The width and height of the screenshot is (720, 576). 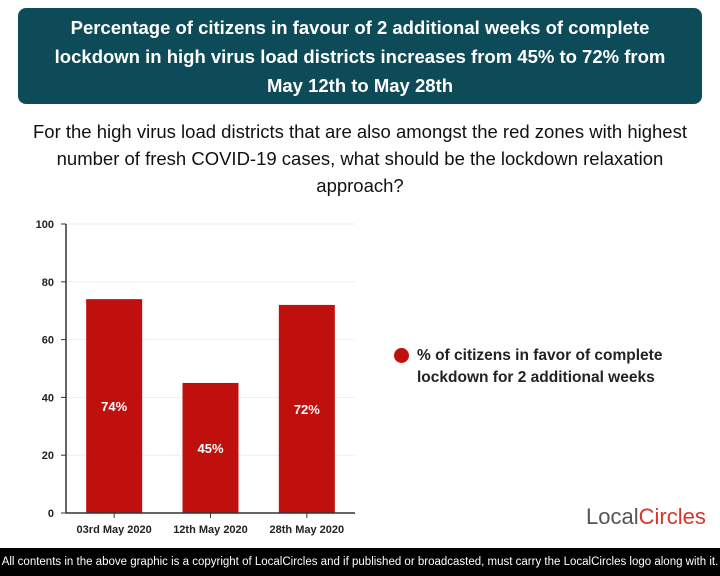 What do you see at coordinates (51, 514) in the screenshot?
I see `y-tick-label: 0` at bounding box center [51, 514].